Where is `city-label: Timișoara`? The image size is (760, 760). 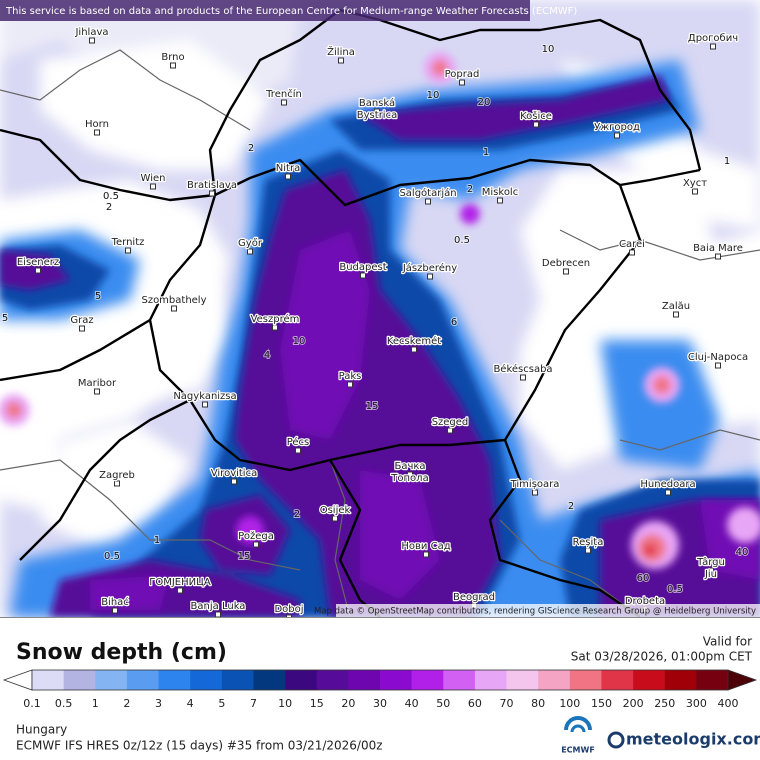
city-label: Timișoara is located at coordinates (535, 484).